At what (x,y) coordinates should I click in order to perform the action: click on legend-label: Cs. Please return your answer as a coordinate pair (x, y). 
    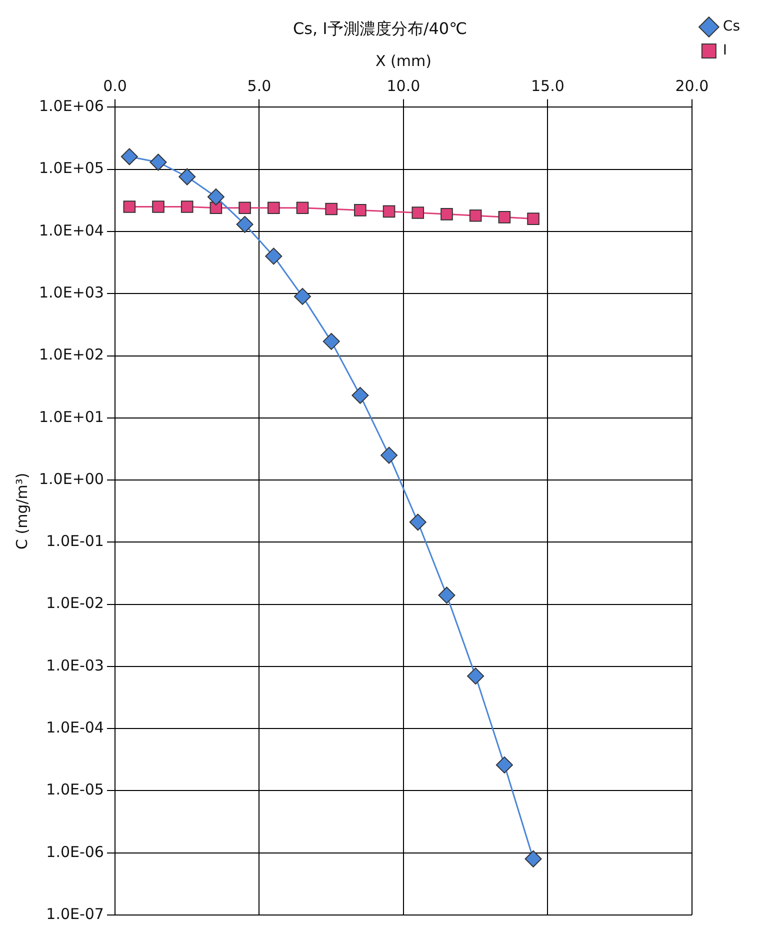
    Looking at the image, I should click on (731, 26).